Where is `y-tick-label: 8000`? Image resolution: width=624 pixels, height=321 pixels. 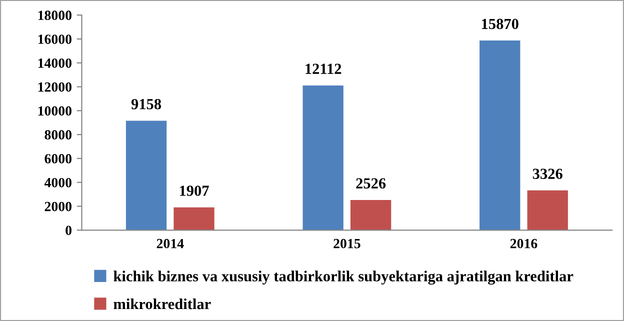 y-tick-label: 8000 is located at coordinates (58, 135).